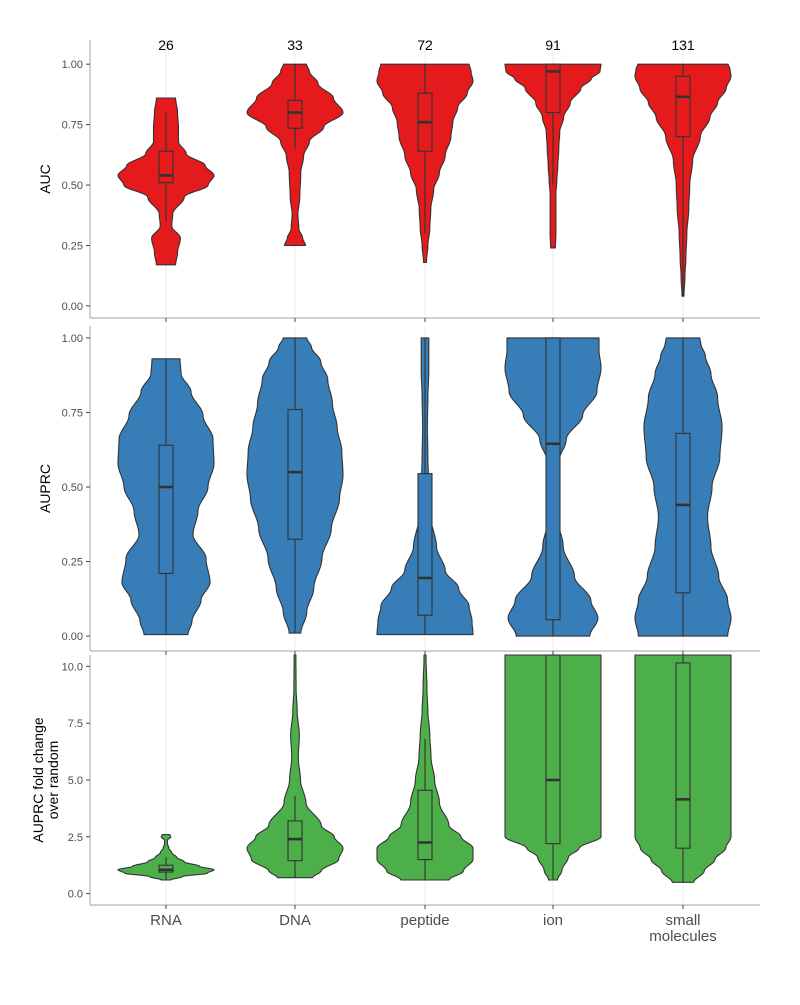 The image size is (800, 1005). I want to click on y-axis-label-auprc: AUPRC, so click(45, 488).